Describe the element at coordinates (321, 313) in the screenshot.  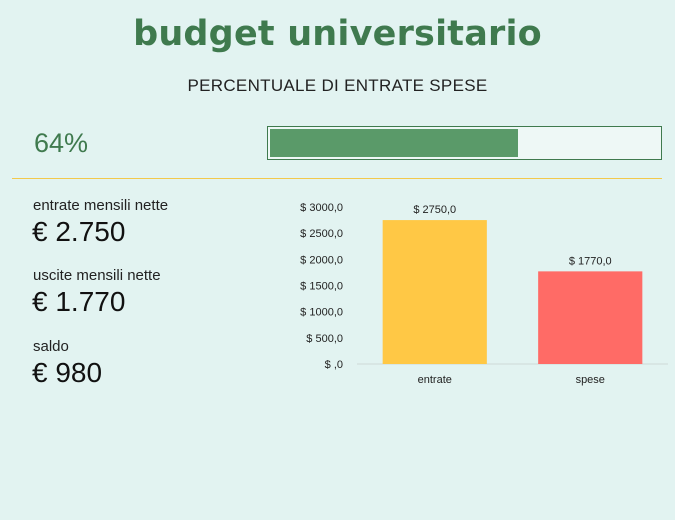
I see `y-tick-label: $ 1000,0` at that location.